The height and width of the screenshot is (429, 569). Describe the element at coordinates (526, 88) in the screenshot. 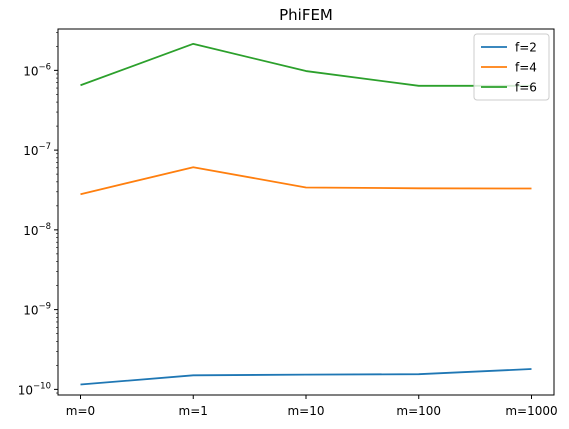

I see `legend-label: f=6` at that location.